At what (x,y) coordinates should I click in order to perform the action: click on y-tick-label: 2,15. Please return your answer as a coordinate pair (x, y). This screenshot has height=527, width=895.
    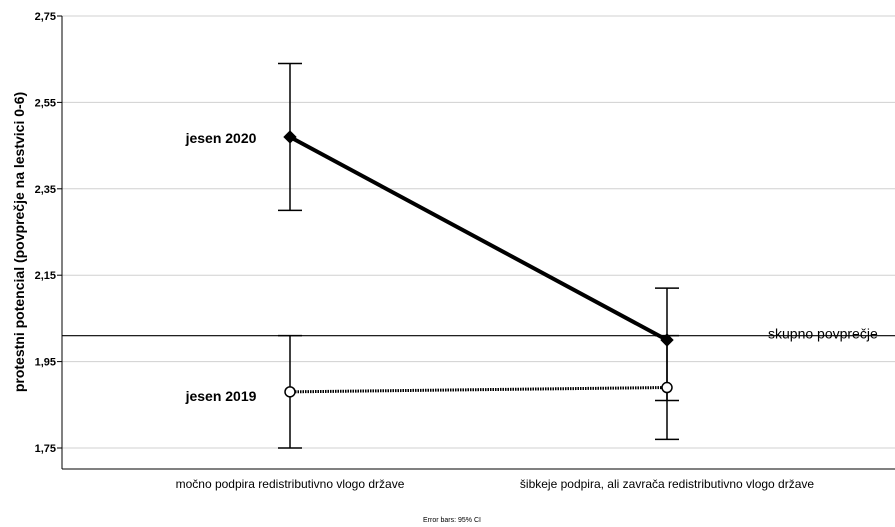
    Looking at the image, I should click on (45, 276).